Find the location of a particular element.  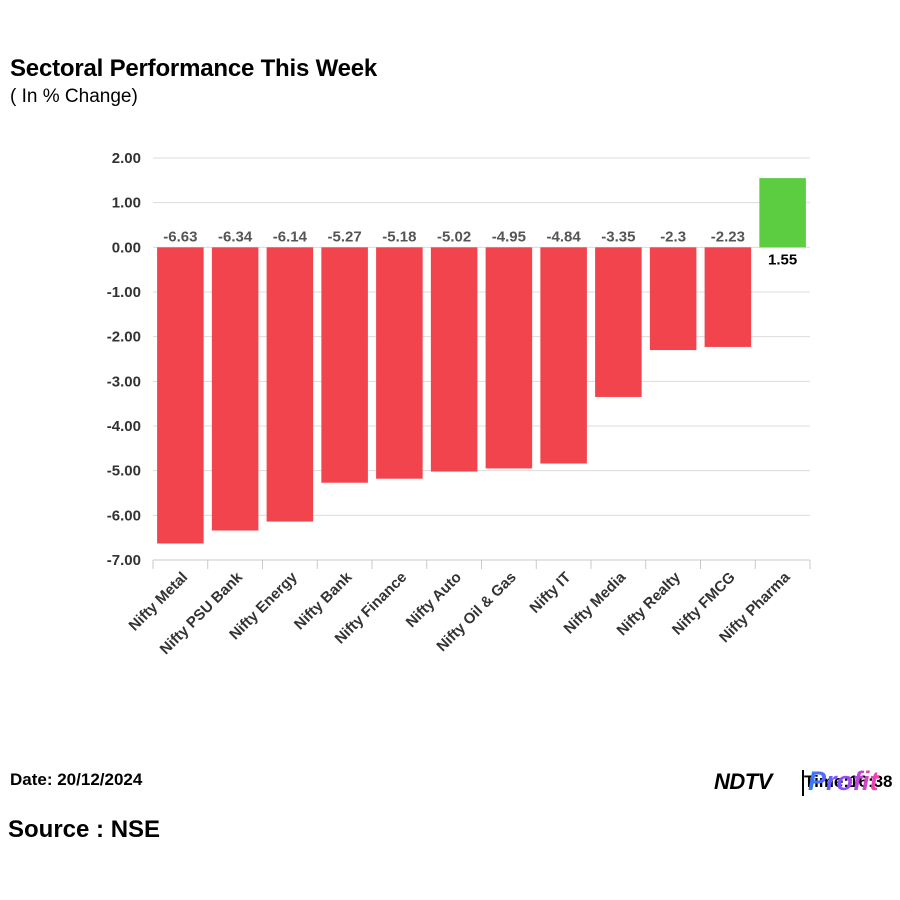

data-label: -2.3 is located at coordinates (673, 236).